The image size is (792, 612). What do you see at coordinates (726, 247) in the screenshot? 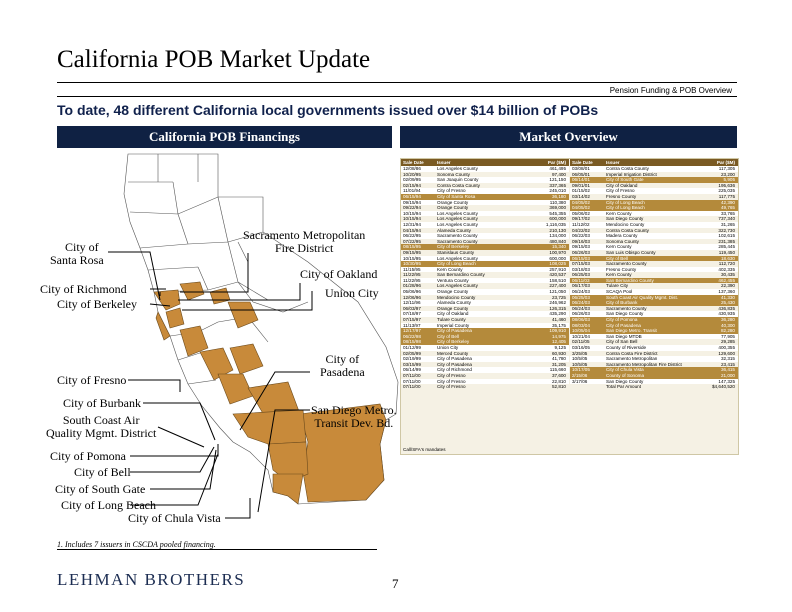
I see `cell-par: 285,445` at bounding box center [726, 247].